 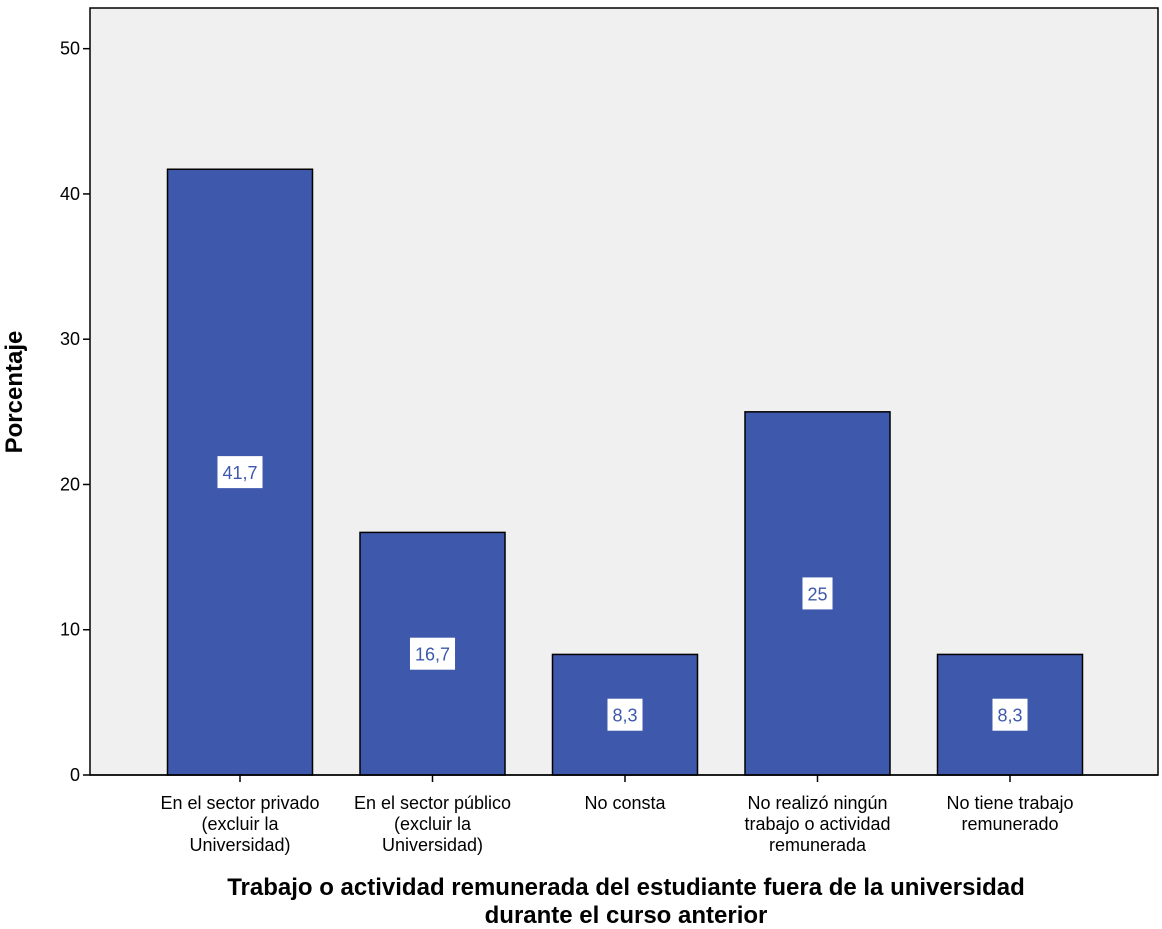 What do you see at coordinates (70, 484) in the screenshot?
I see `y-tick-label: 20` at bounding box center [70, 484].